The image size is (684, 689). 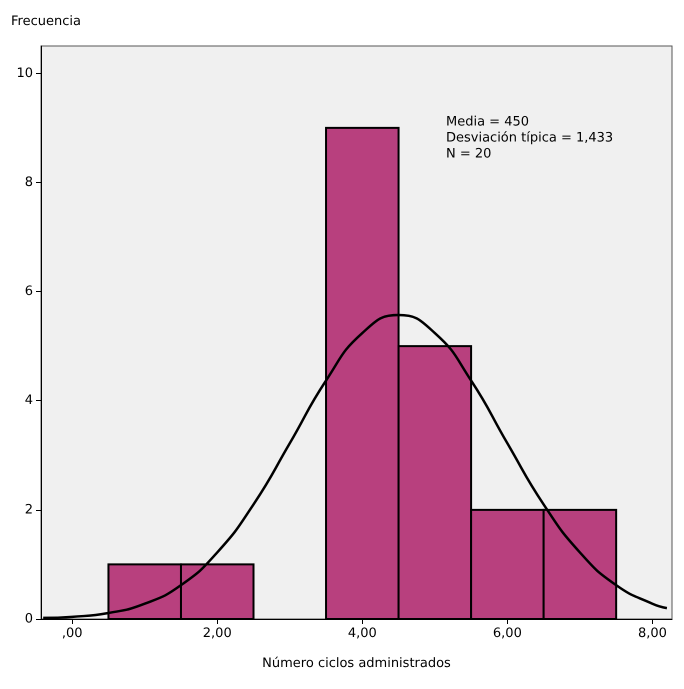 I want to click on y-tick-label: 6, so click(x=28, y=292).